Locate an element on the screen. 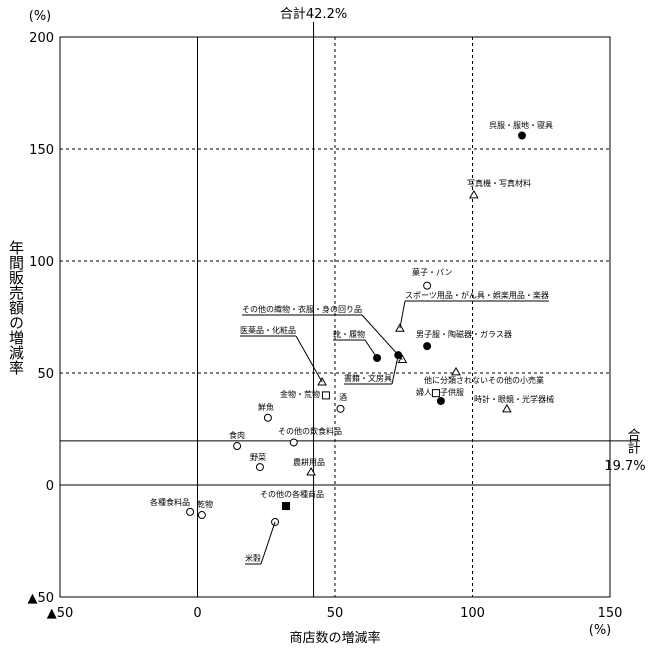 The height and width of the screenshot is (650, 650). point-label: 農耕用品 is located at coordinates (309, 462).